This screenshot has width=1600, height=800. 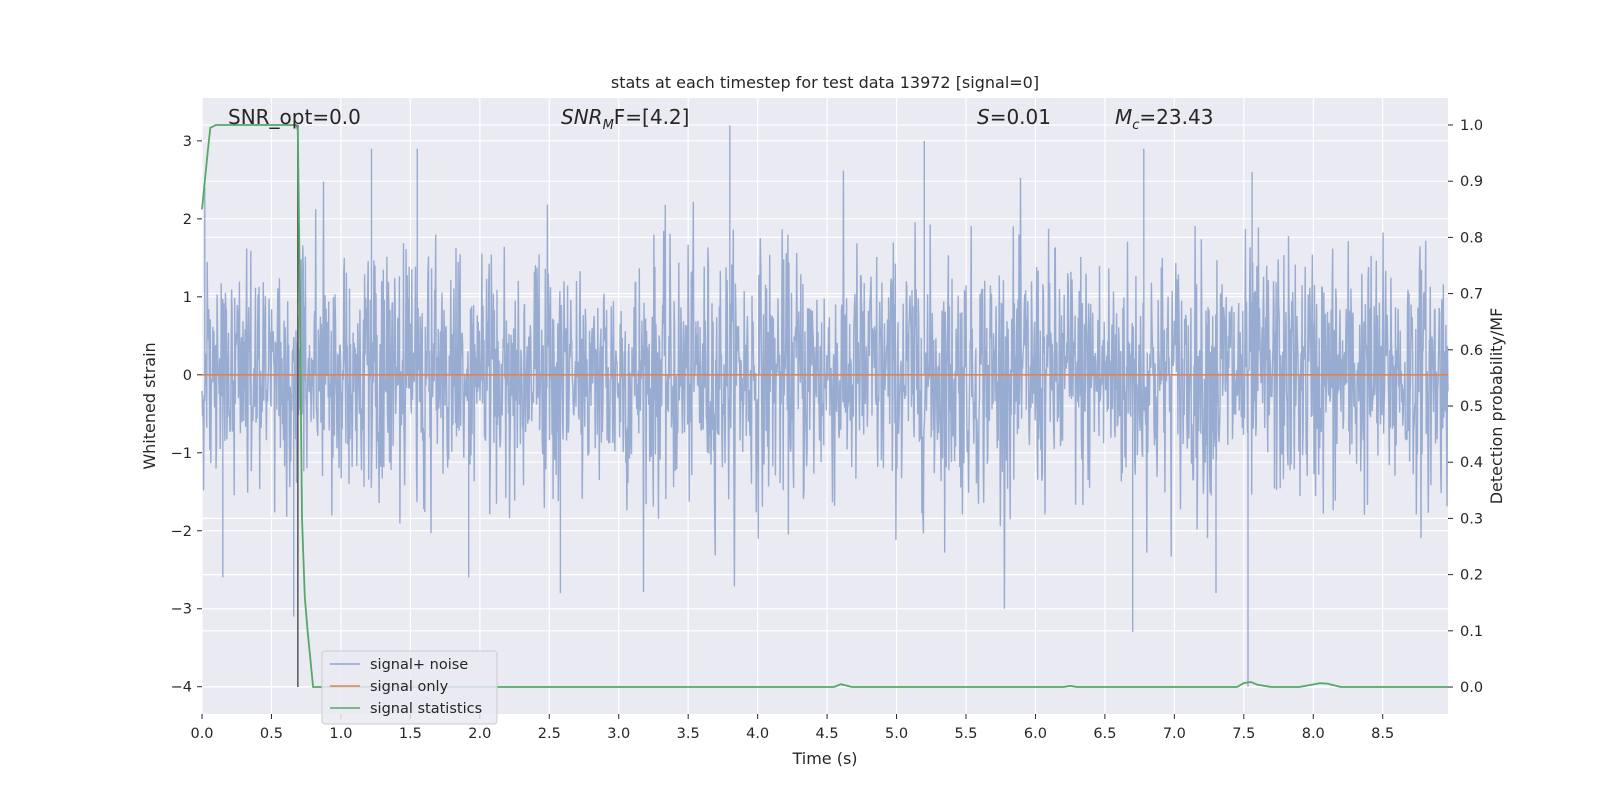 I want to click on x-tick-label: 1.0, so click(x=340, y=734).